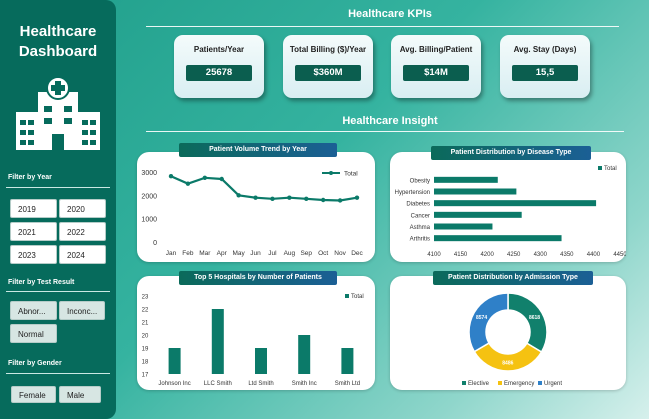 The height and width of the screenshot is (419, 649). I want to click on year-2021-button: 2021, so click(33, 231).